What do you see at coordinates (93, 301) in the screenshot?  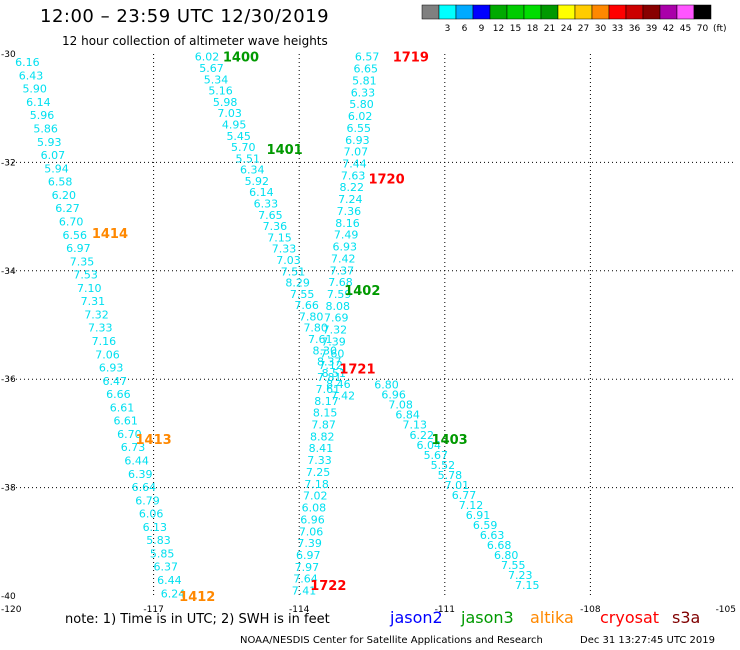 I see `swh-value: 7.31` at bounding box center [93, 301].